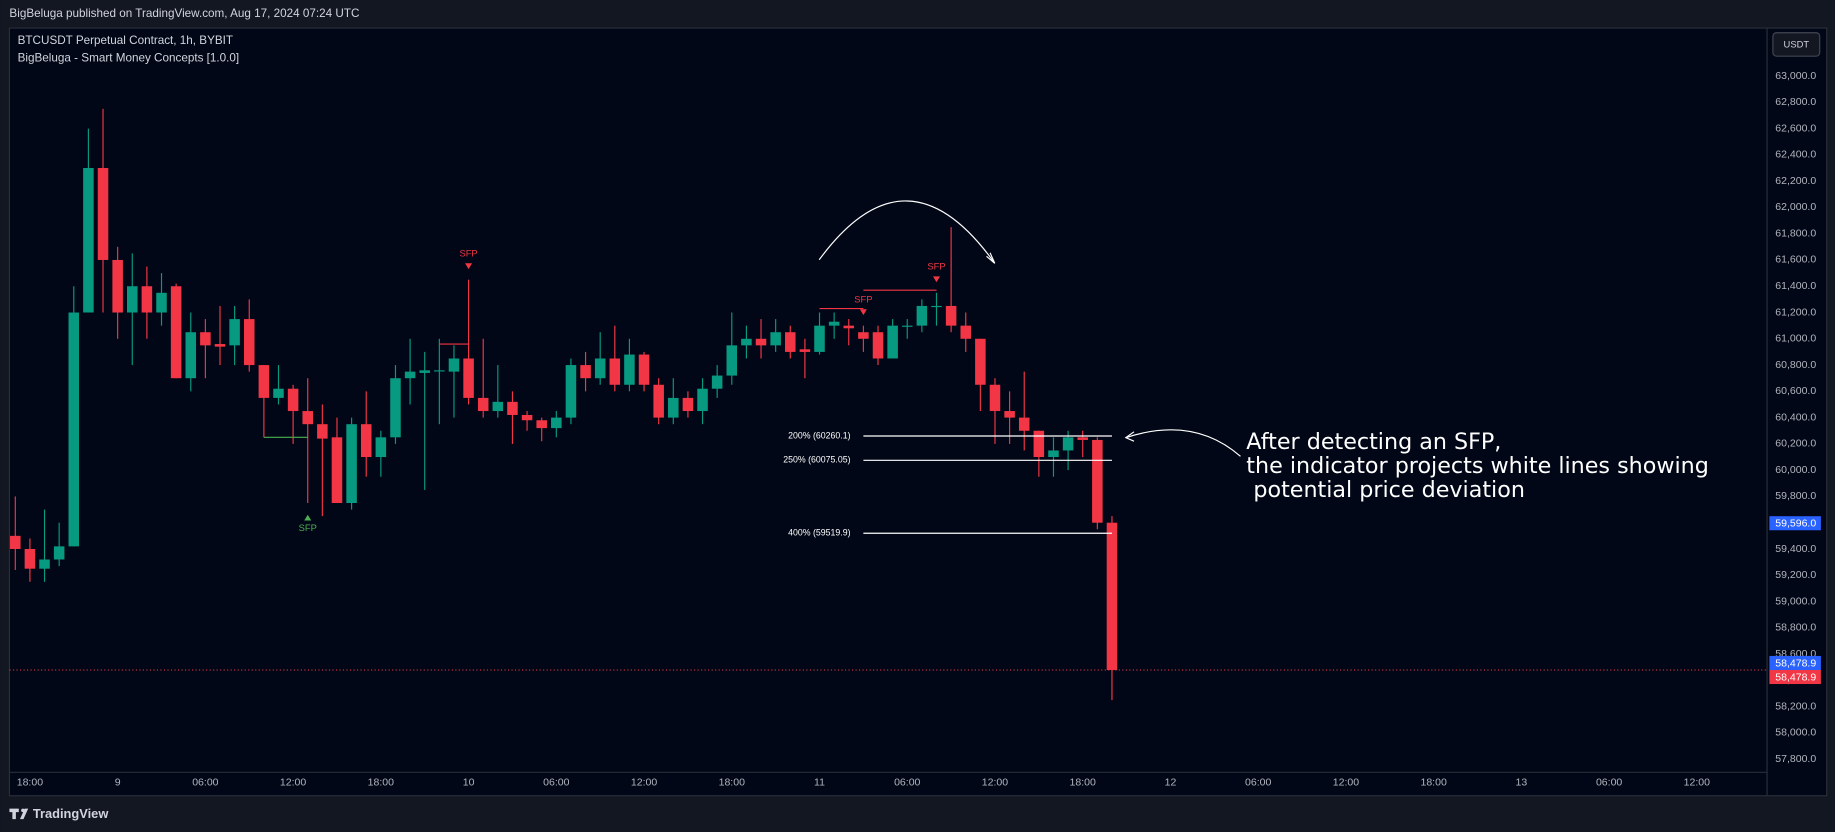  What do you see at coordinates (1795, 260) in the screenshot?
I see `y-tick-label: 61,600.0` at bounding box center [1795, 260].